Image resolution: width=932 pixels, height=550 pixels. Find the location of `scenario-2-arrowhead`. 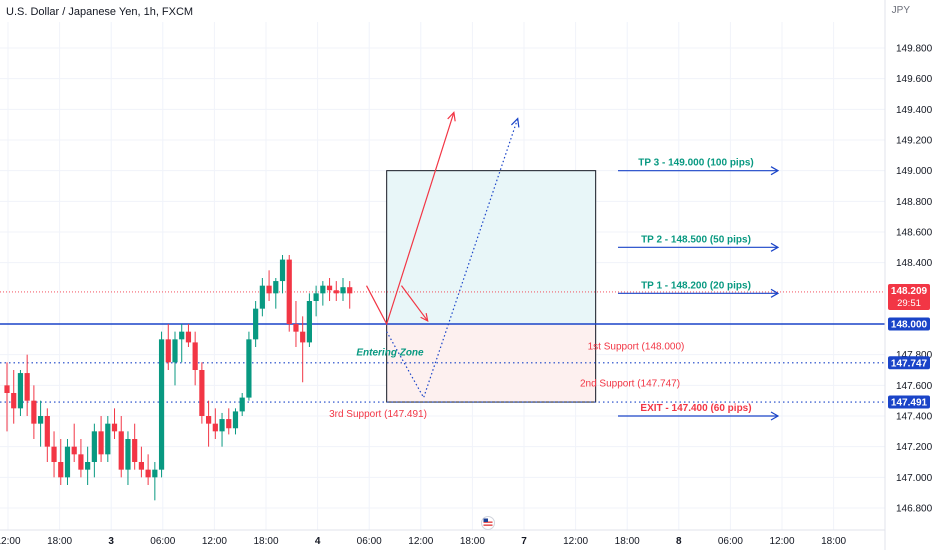

scenario-2-arrowhead is located at coordinates (515, 122).